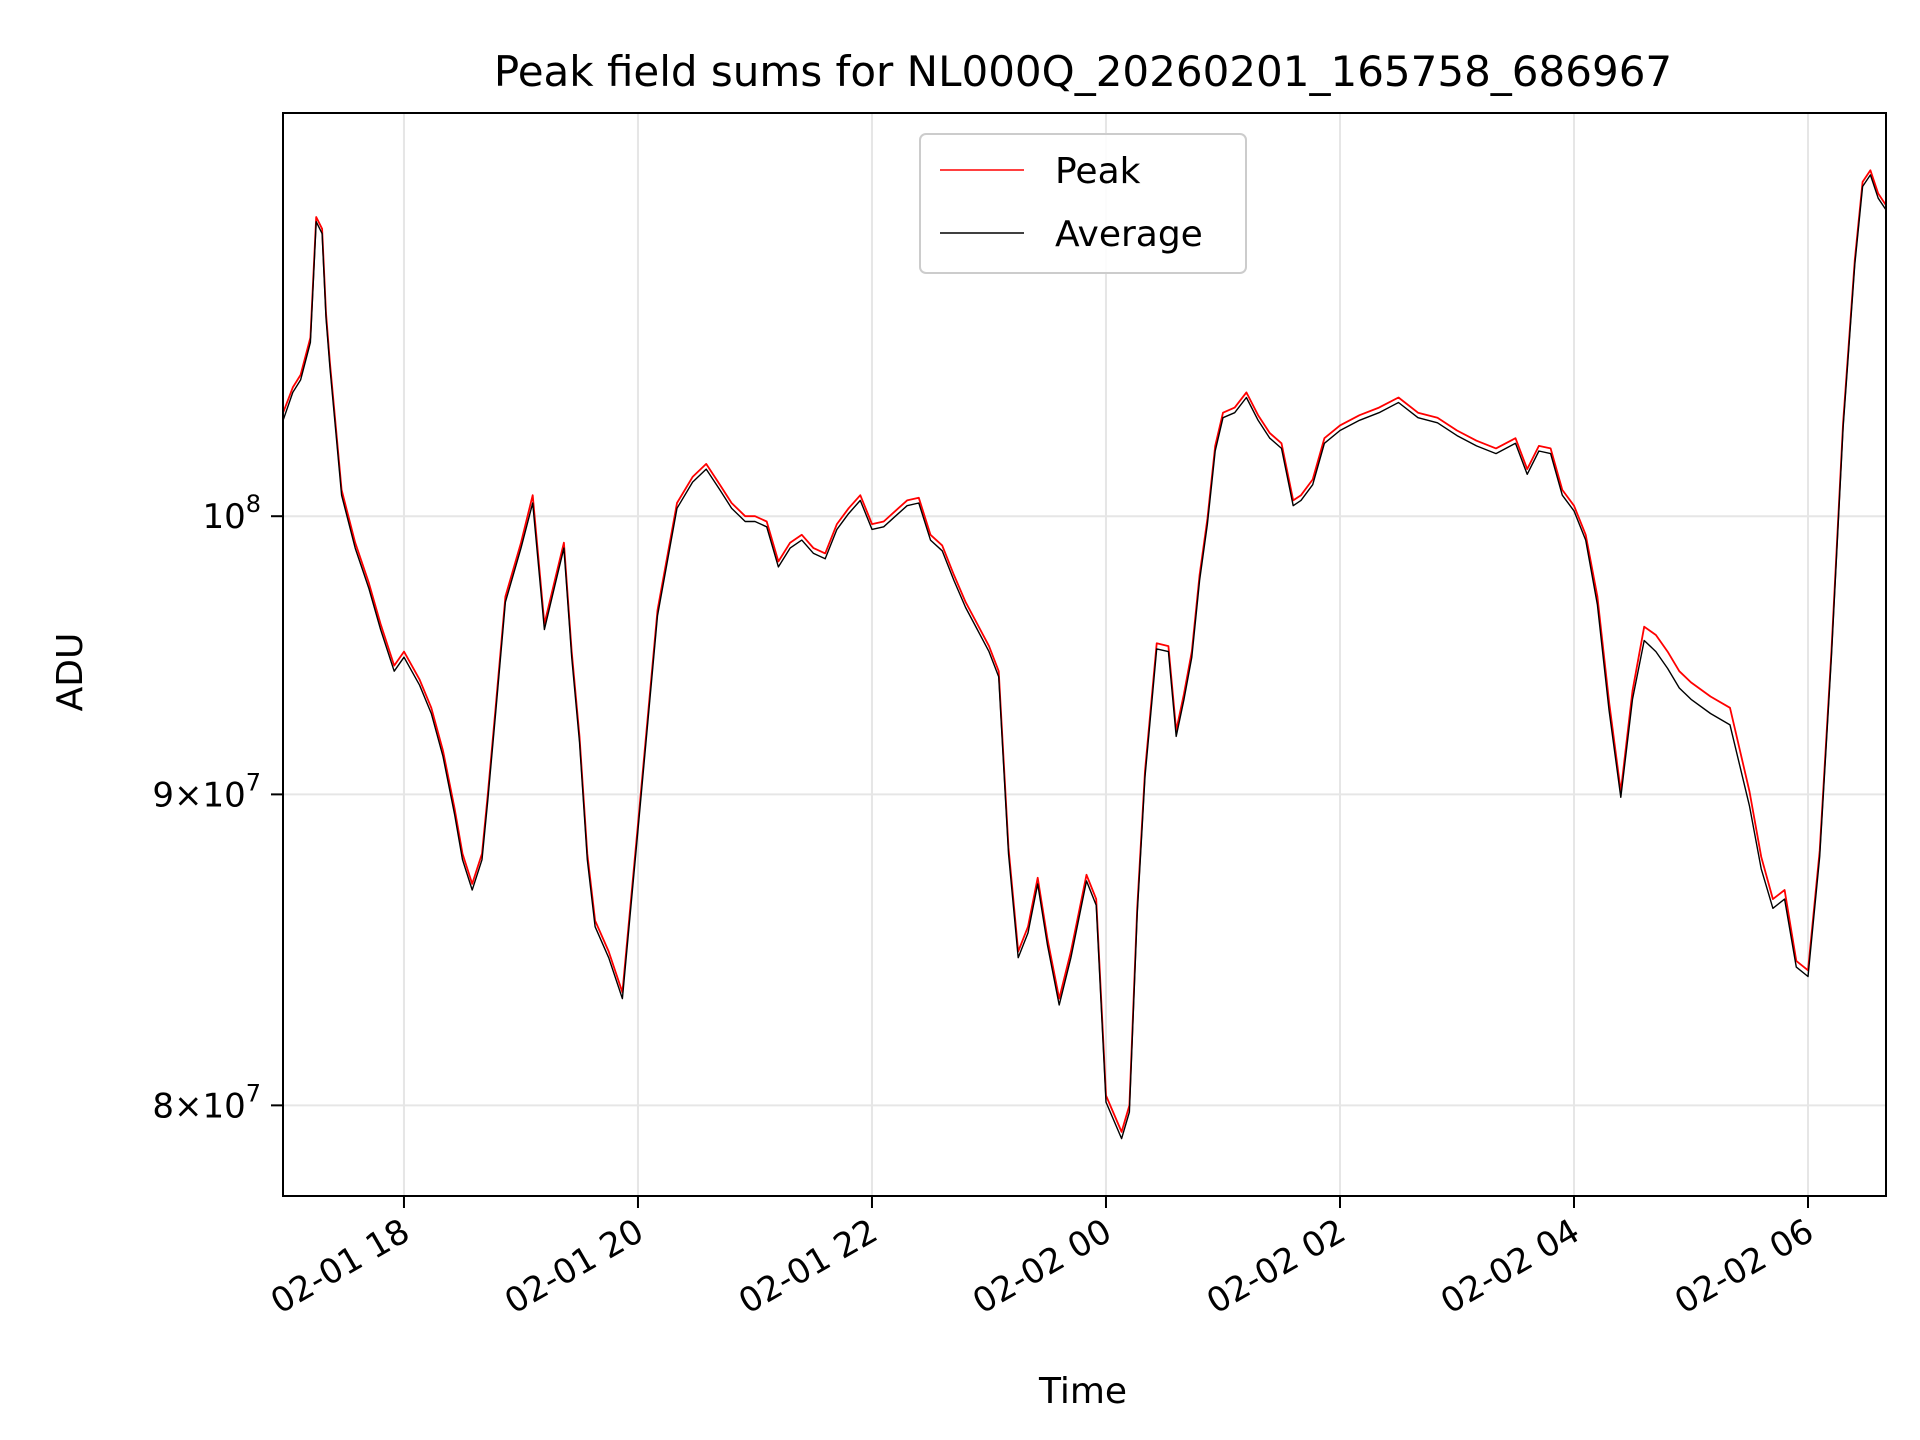 The image size is (1920, 1440). Describe the element at coordinates (70, 672) in the screenshot. I see `y-axis-label: ADU` at that location.